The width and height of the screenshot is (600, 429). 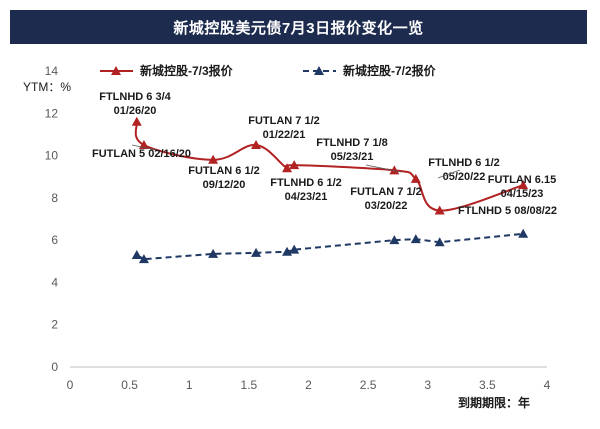 I want to click on x-tick-label: 1.5, so click(x=249, y=385).